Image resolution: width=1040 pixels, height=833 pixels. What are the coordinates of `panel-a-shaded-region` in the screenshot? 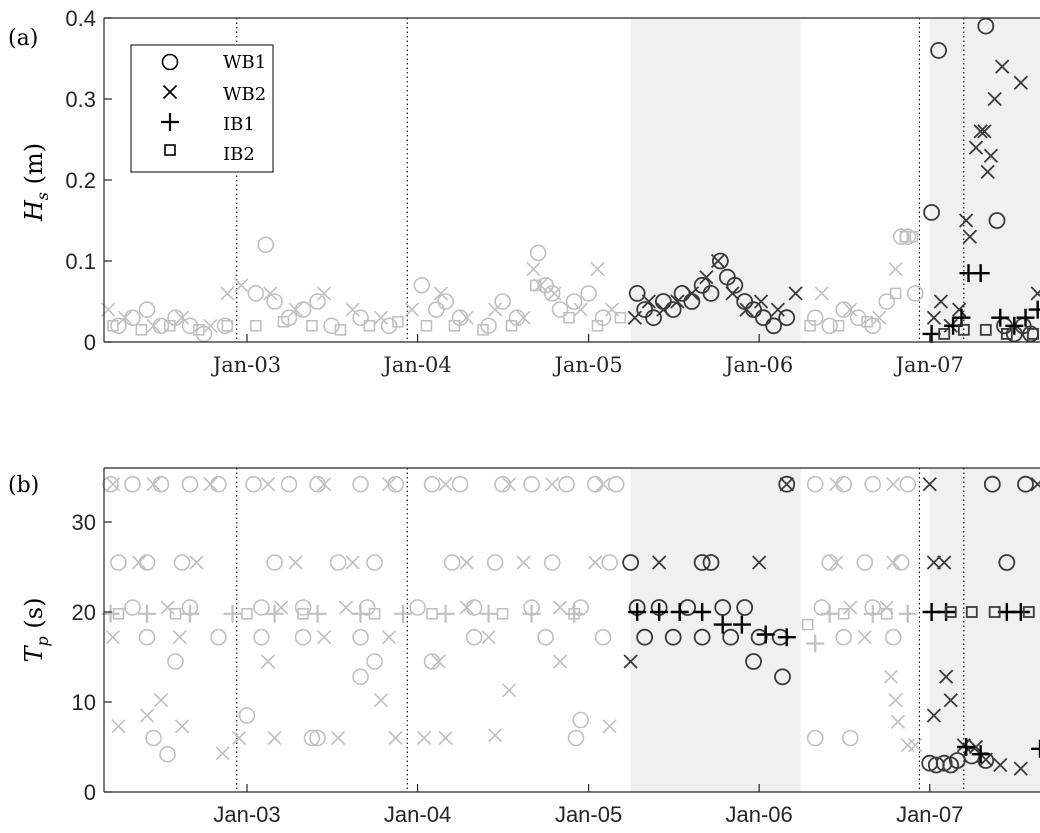 It's located at (715, 180).